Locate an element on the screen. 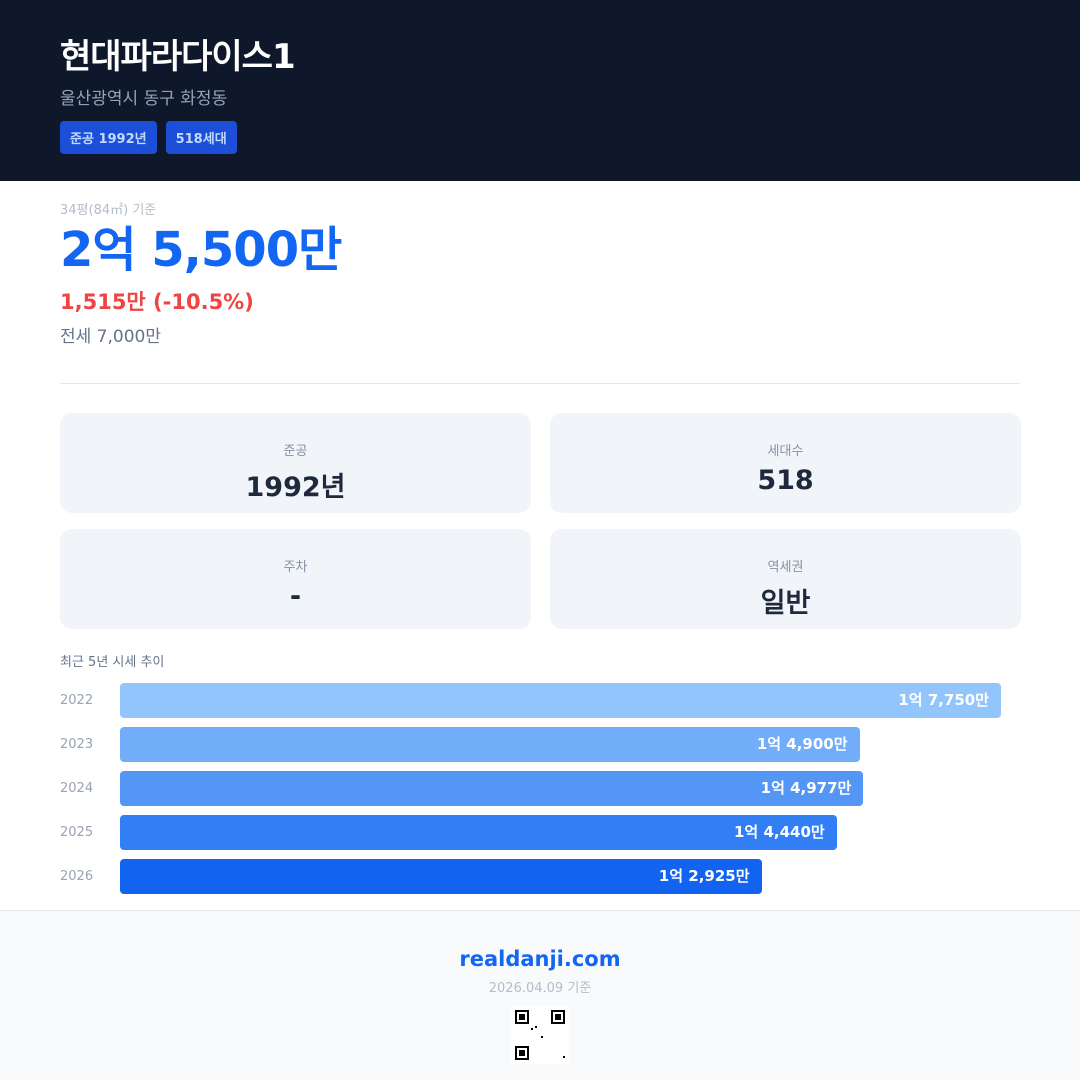  trend-bar: 1억 4,440만 is located at coordinates (478, 832).